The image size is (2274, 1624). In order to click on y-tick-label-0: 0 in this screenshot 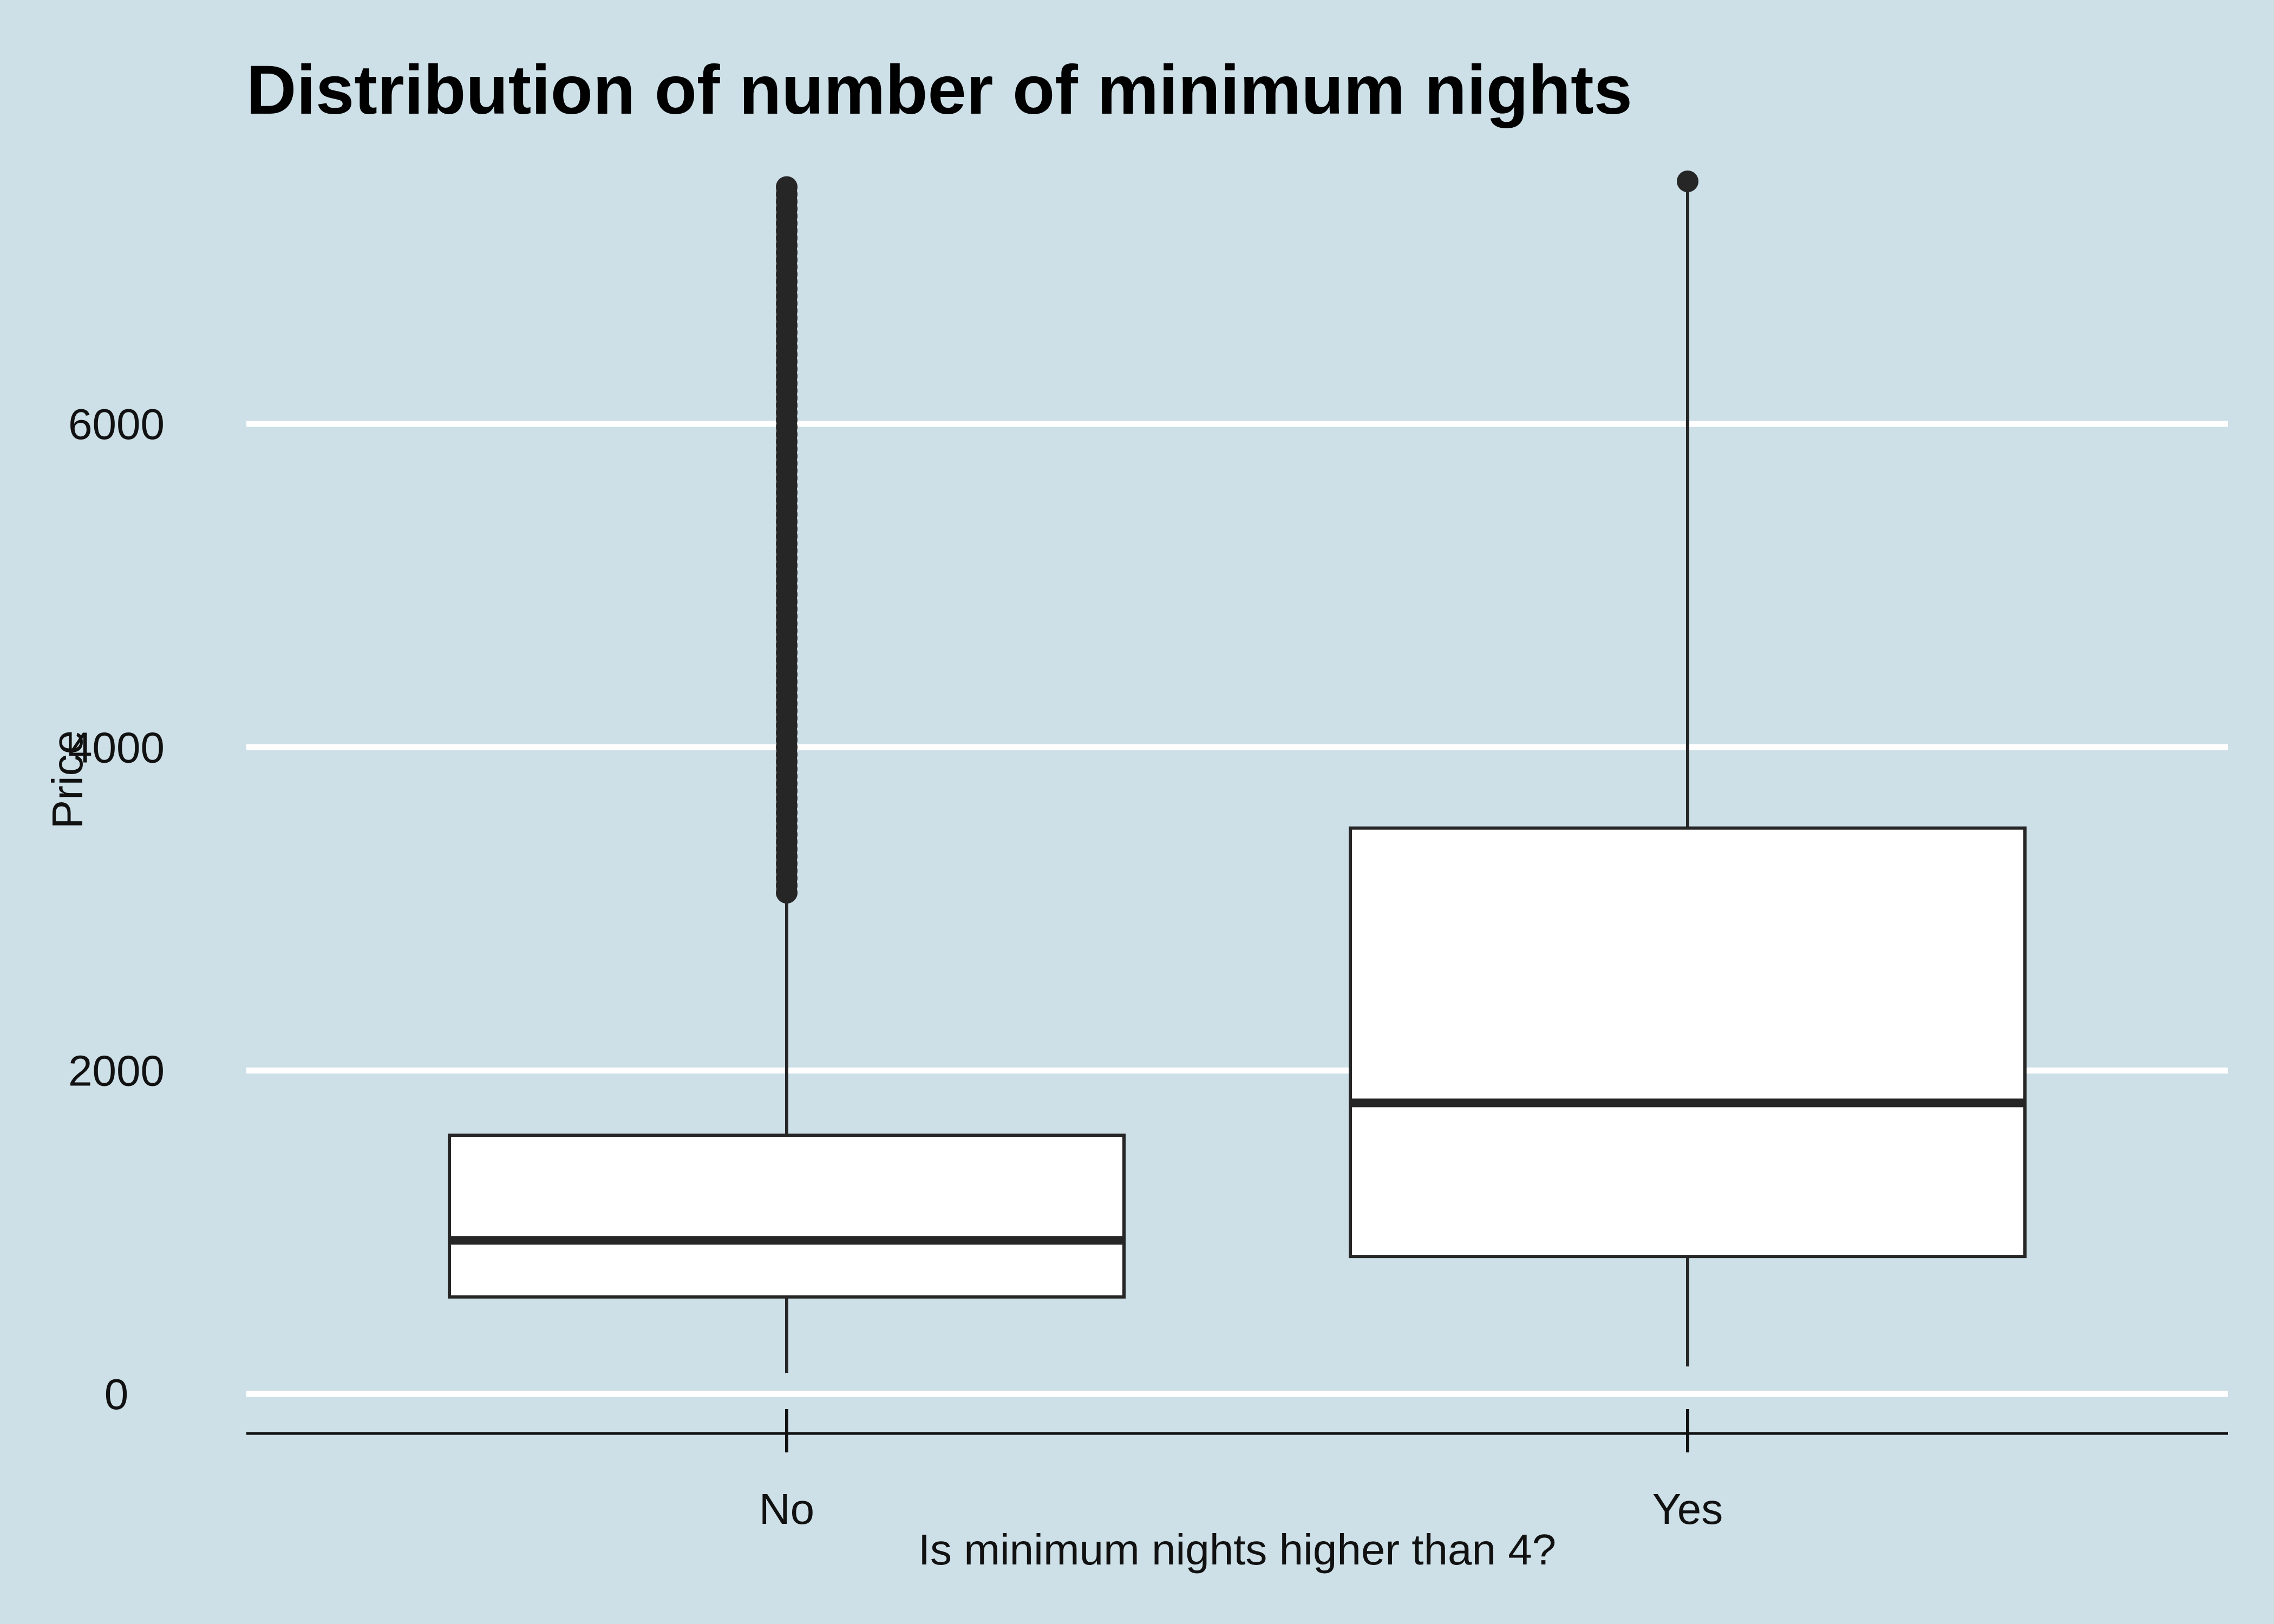, I will do `click(117, 1394)`.